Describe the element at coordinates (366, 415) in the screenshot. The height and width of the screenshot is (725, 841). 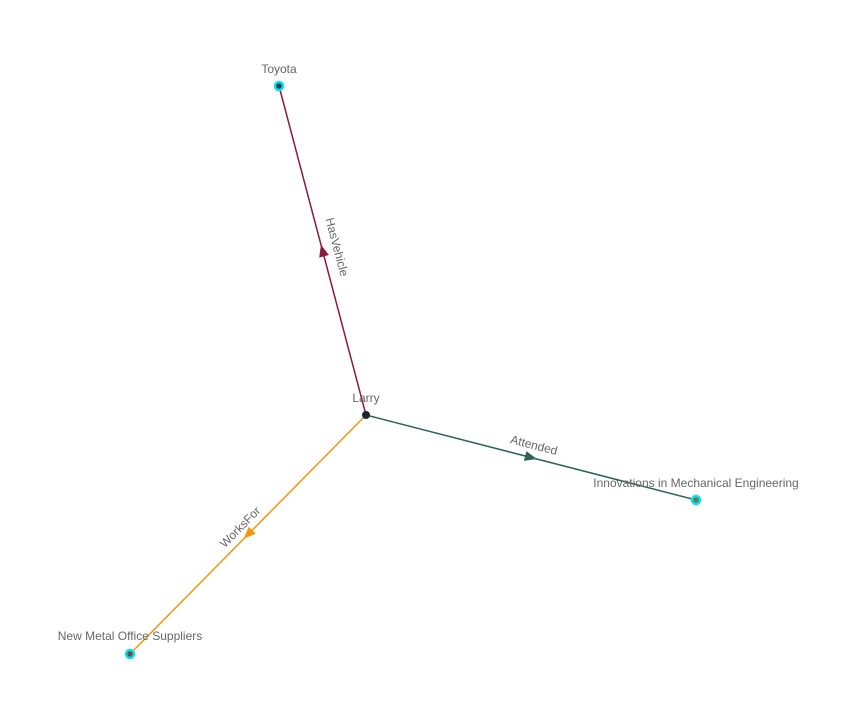
I see `node-larry` at that location.